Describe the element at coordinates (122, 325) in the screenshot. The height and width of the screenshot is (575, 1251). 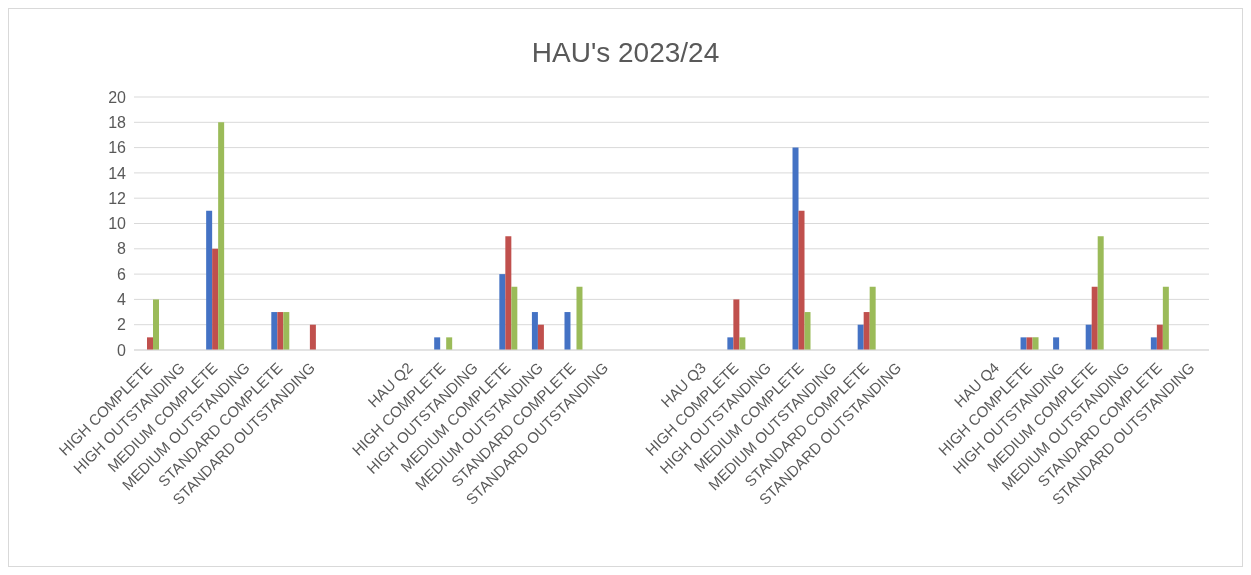
I see `y-tick-label: 2` at that location.